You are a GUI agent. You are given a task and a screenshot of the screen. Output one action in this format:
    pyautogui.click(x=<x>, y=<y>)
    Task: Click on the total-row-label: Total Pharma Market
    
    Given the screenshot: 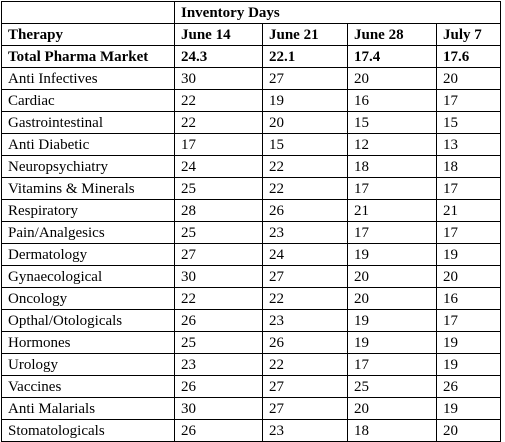 What is the action you would take?
    pyautogui.click(x=88, y=56)
    